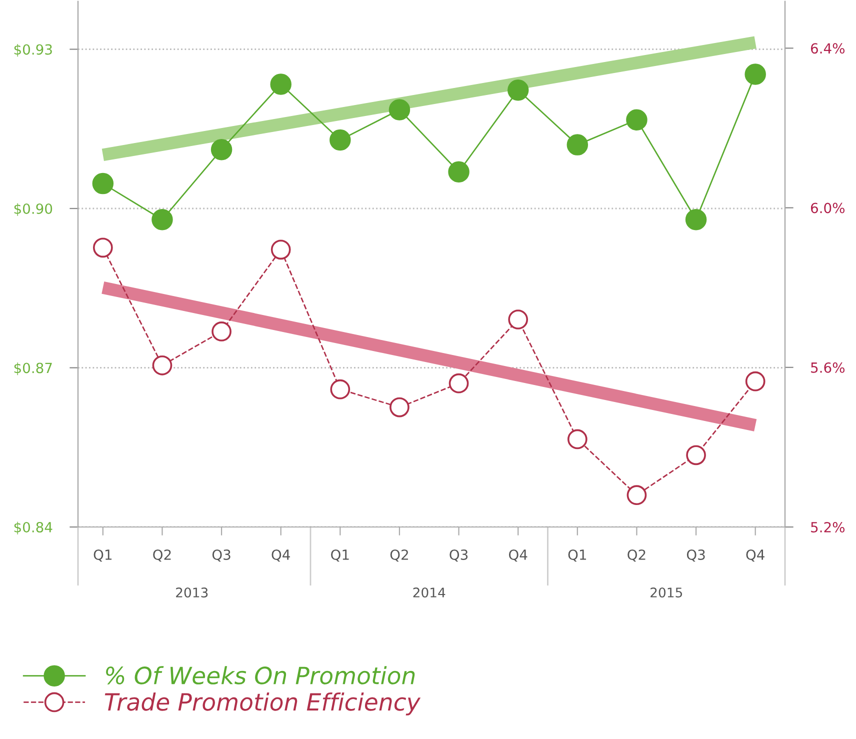  What do you see at coordinates (828, 527) in the screenshot?
I see `y2-tick-label: 5.2%` at bounding box center [828, 527].